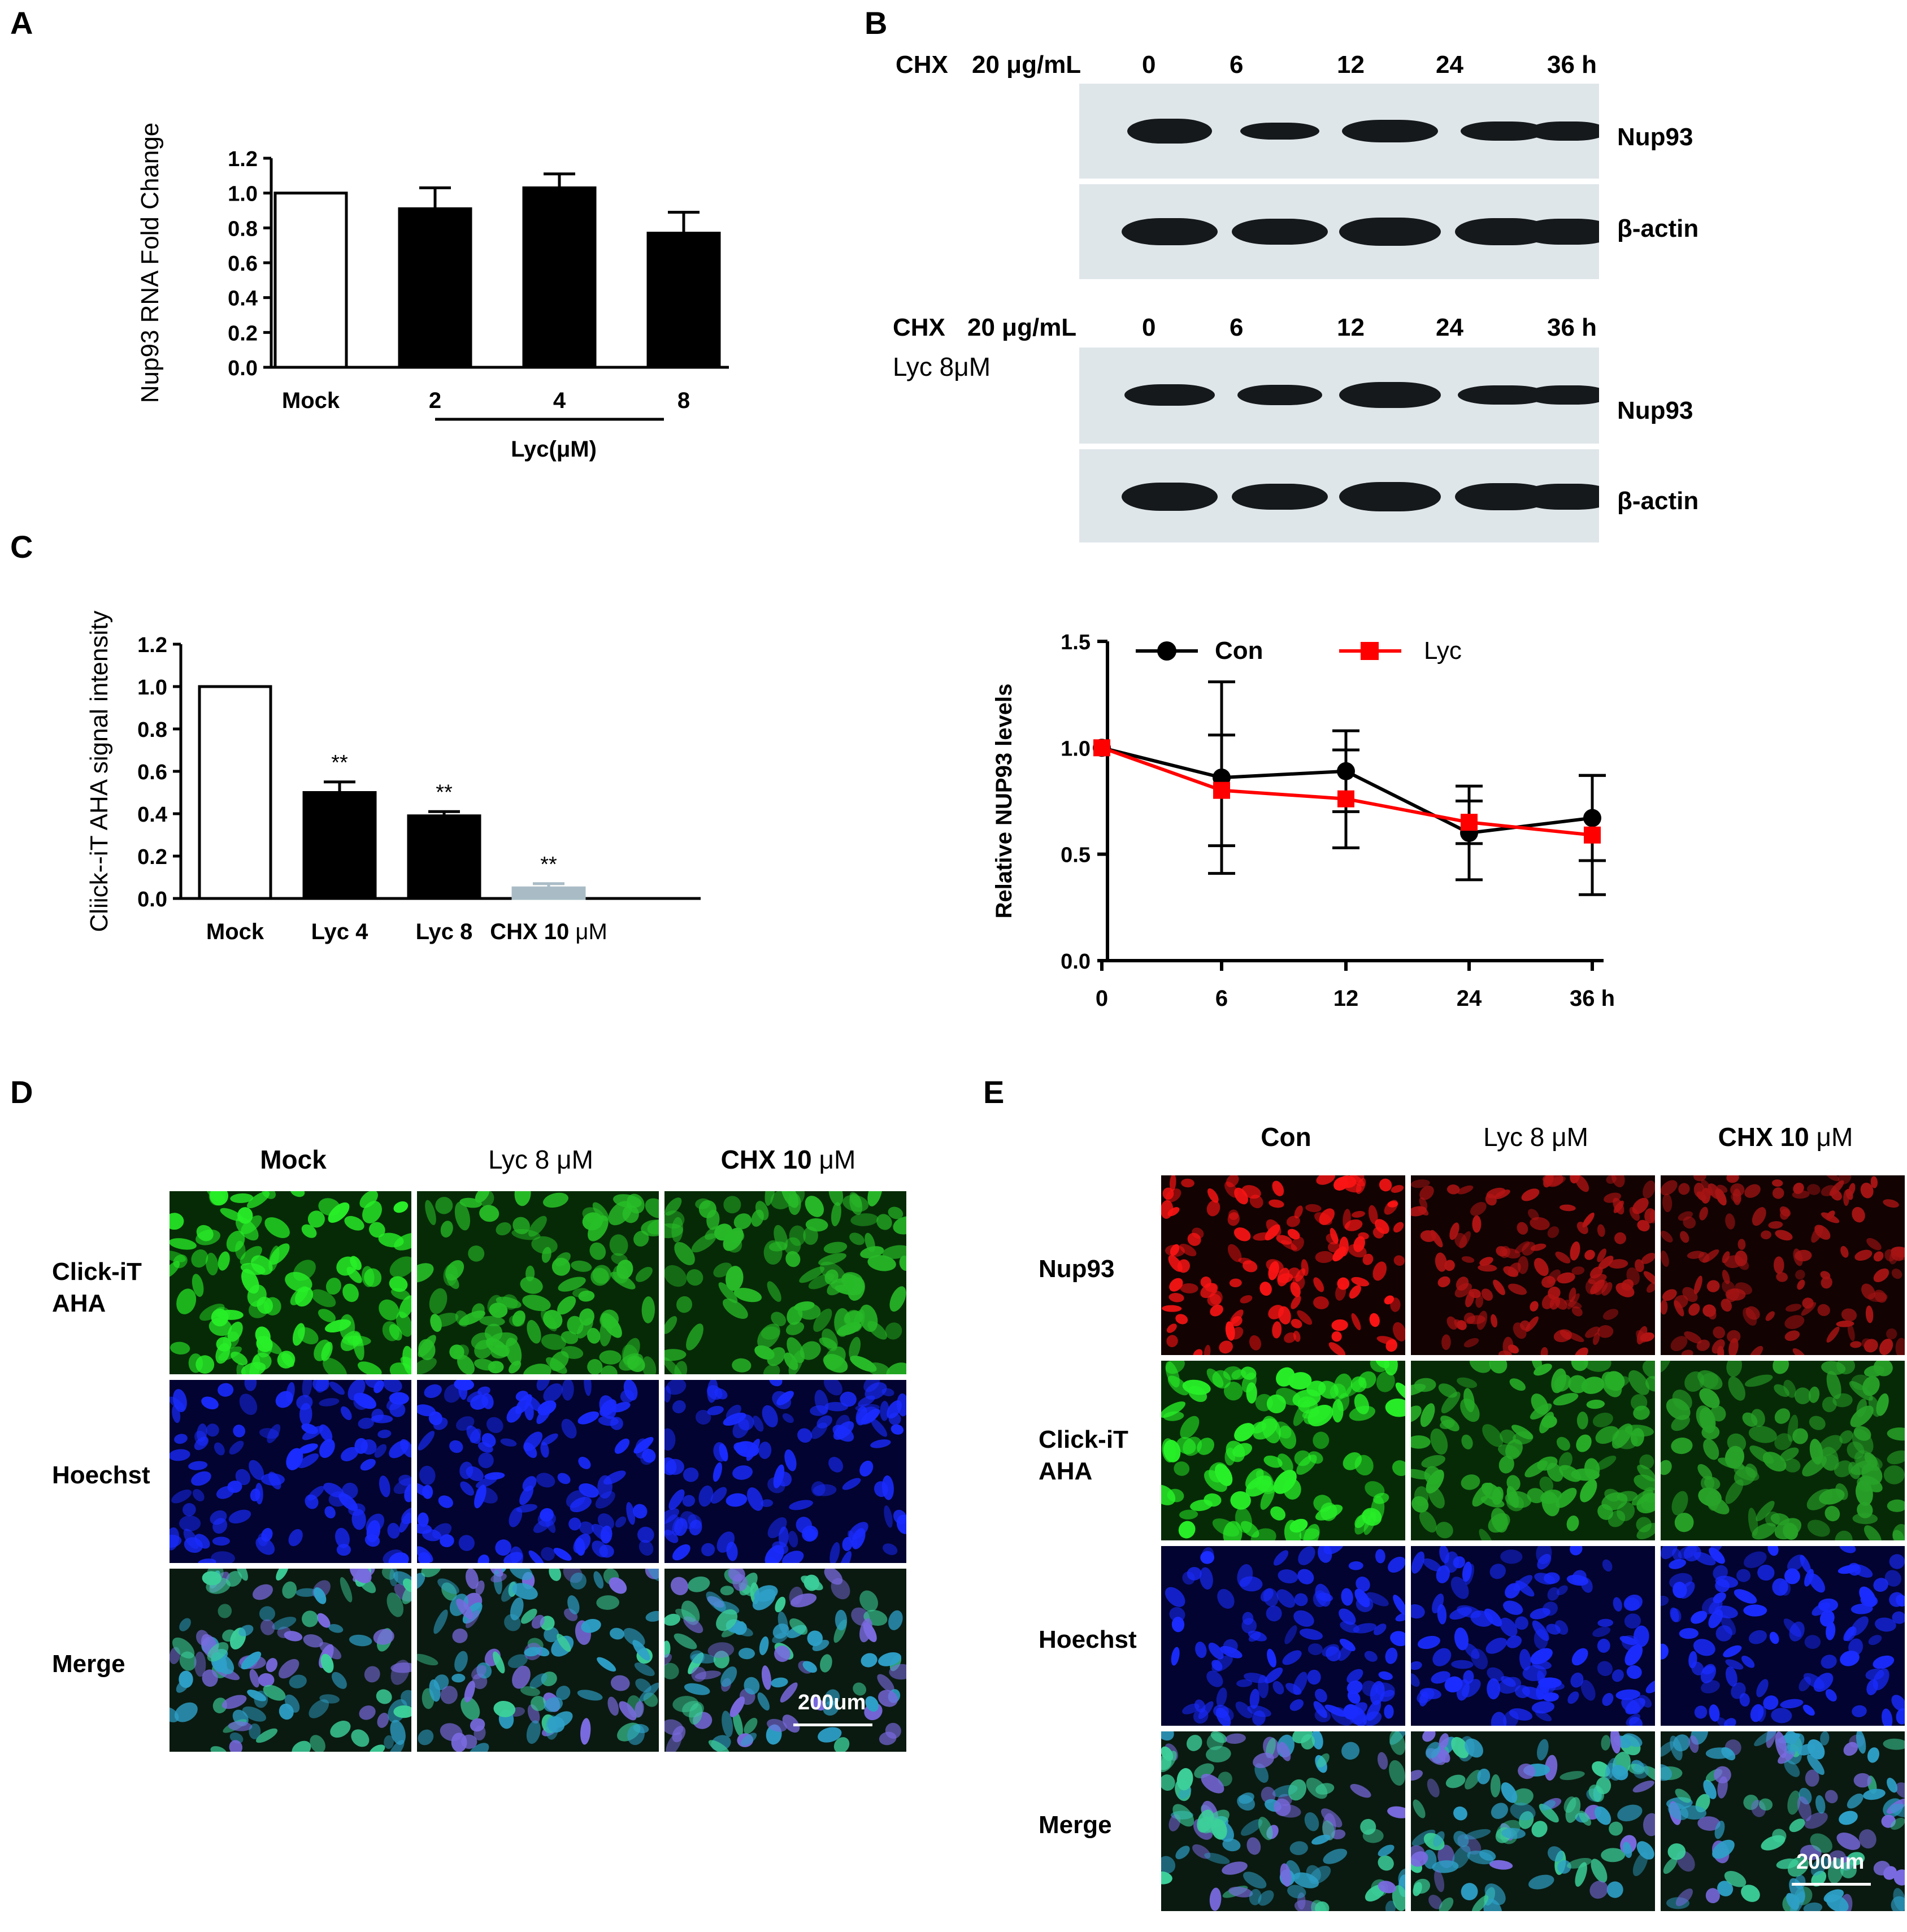  I want to click on blot2-dose: 20 μg/mL, so click(1022, 327).